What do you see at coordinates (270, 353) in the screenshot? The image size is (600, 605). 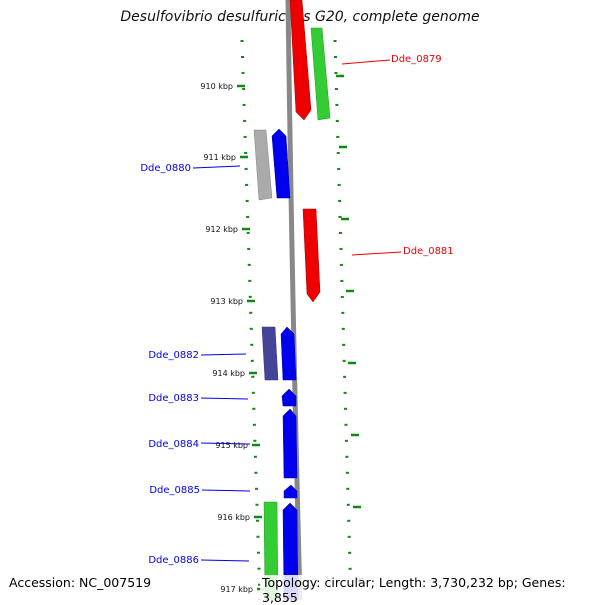 I see `purple-feature` at bounding box center [270, 353].